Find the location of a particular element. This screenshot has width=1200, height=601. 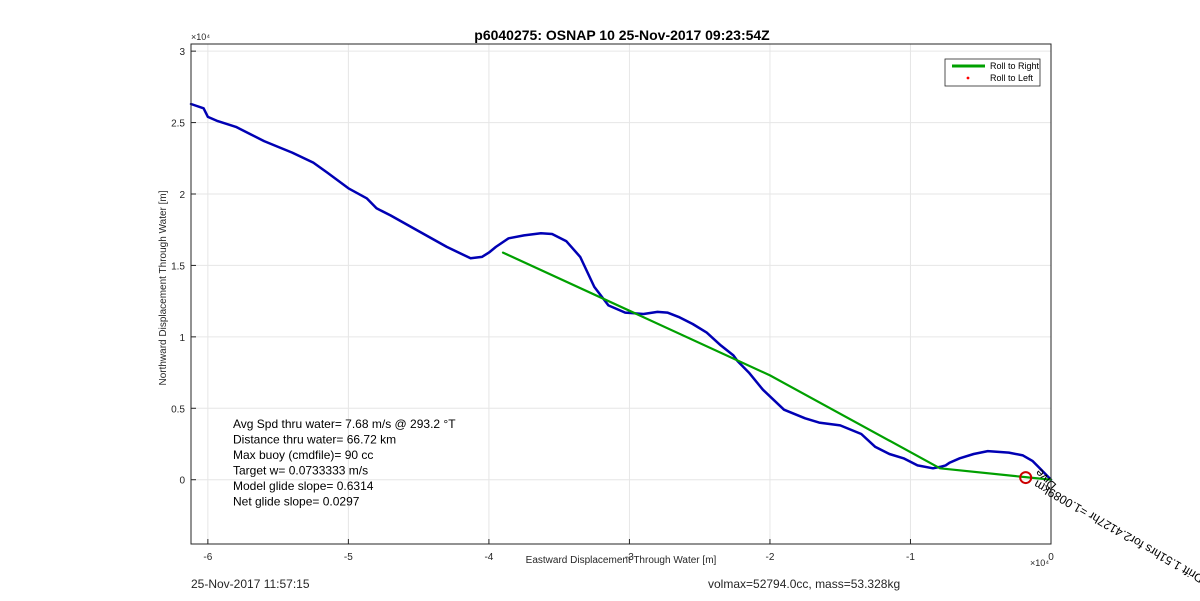

x-tick-label: -6 is located at coordinates (207, 557).